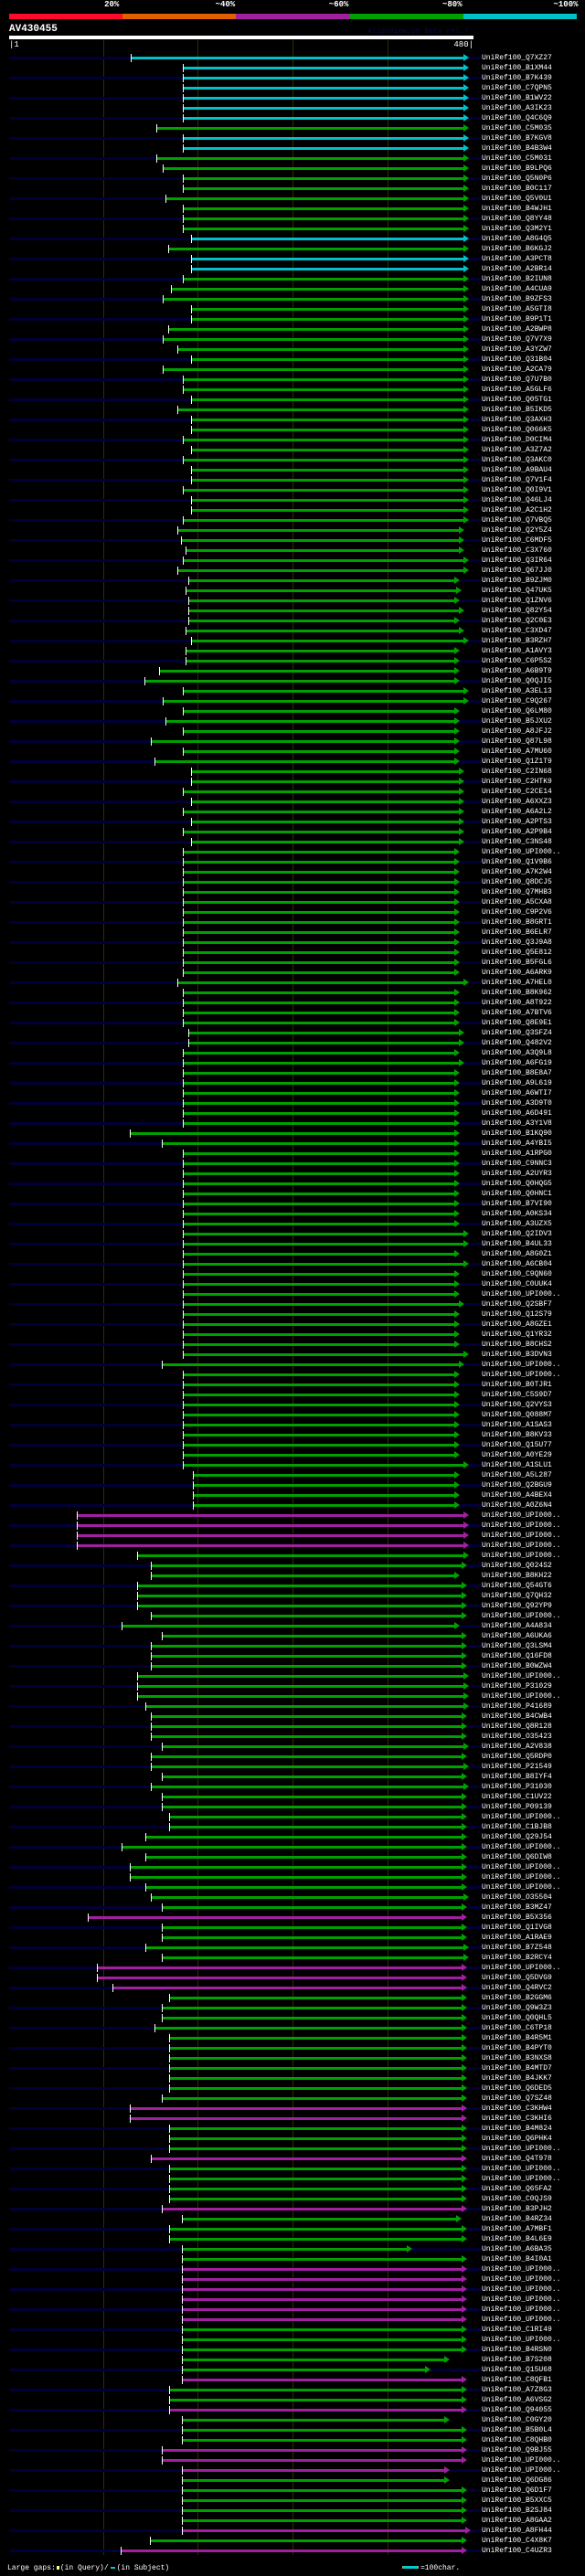  I want to click on subject-id-link: UniRef100_C2CE14, so click(517, 792).